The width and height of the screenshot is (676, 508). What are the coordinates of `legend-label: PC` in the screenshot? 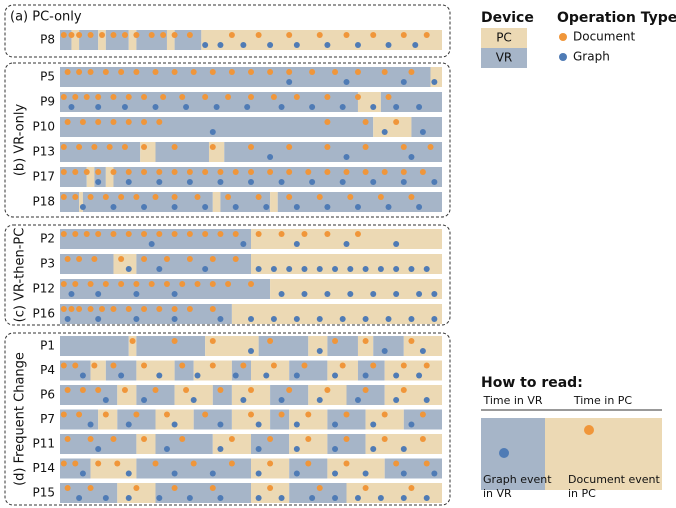 It's located at (504, 38).